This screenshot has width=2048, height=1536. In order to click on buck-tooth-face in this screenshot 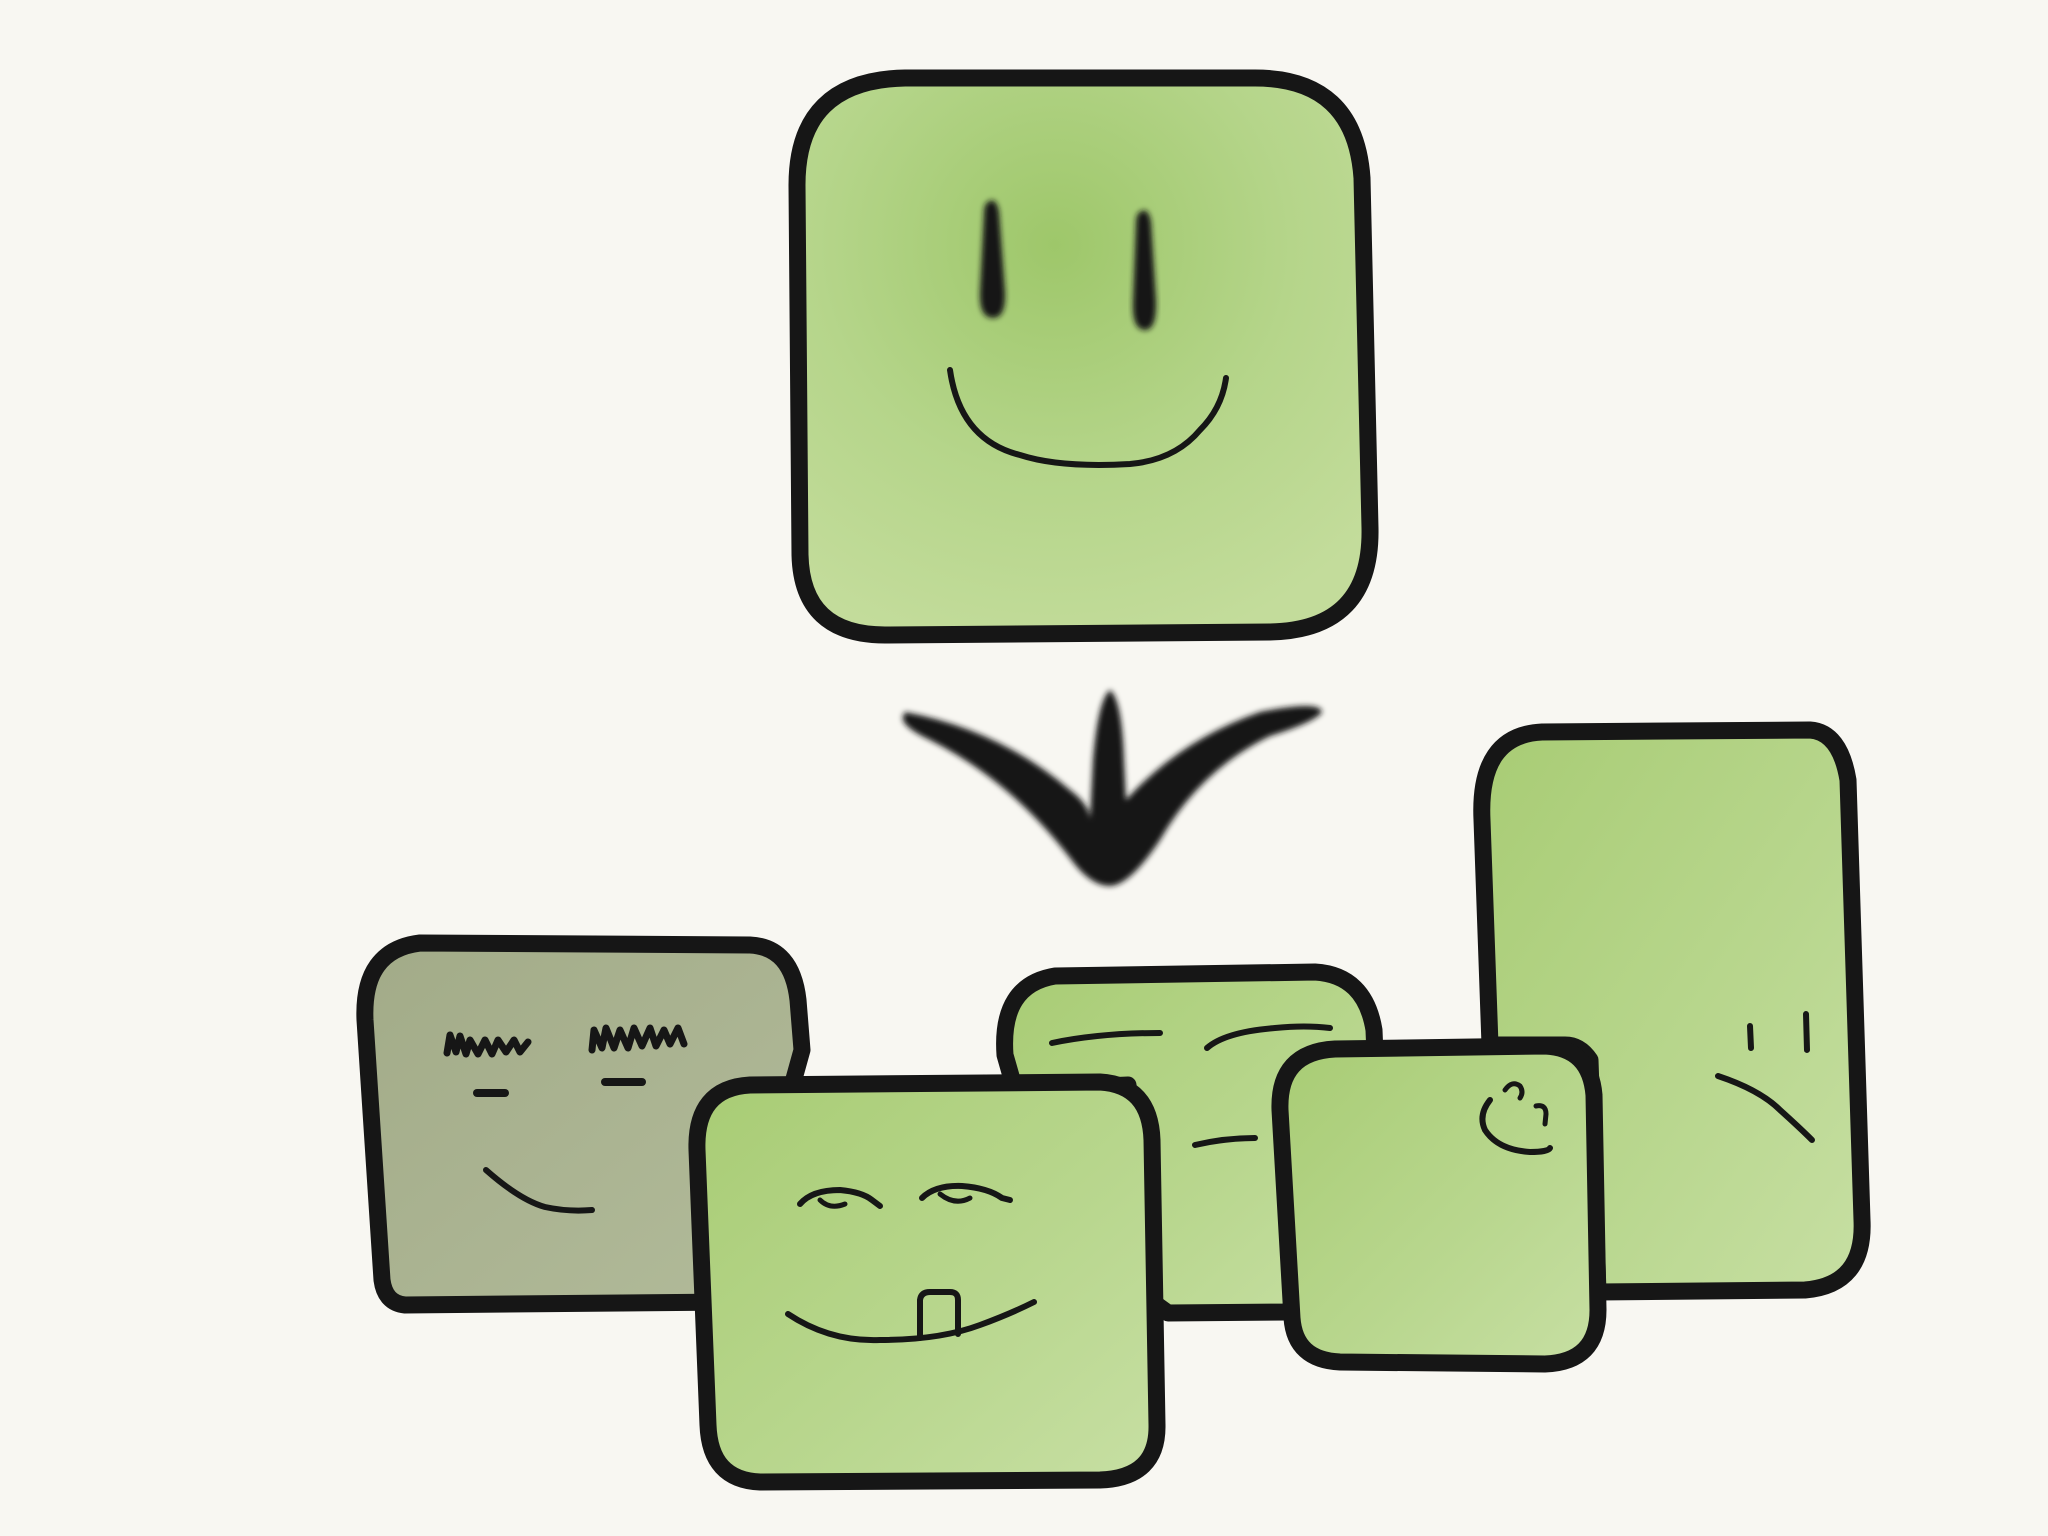, I will do `click(927, 1282)`.